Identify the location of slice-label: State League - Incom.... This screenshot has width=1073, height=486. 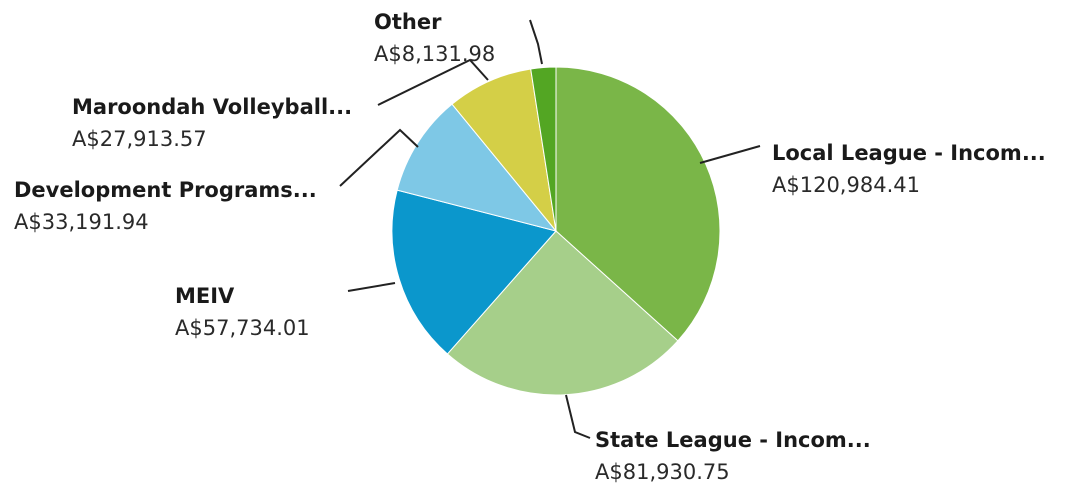
(733, 440).